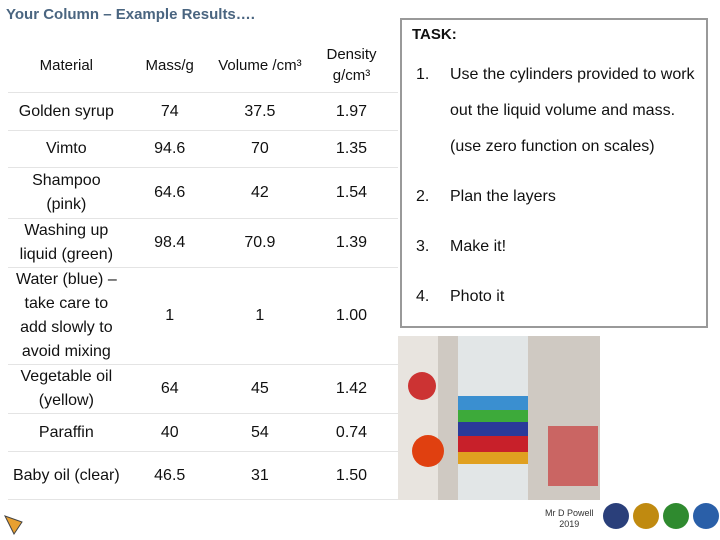 The height and width of the screenshot is (540, 720). Describe the element at coordinates (569, 513) in the screenshot. I see `author: Mr D Powell` at that location.